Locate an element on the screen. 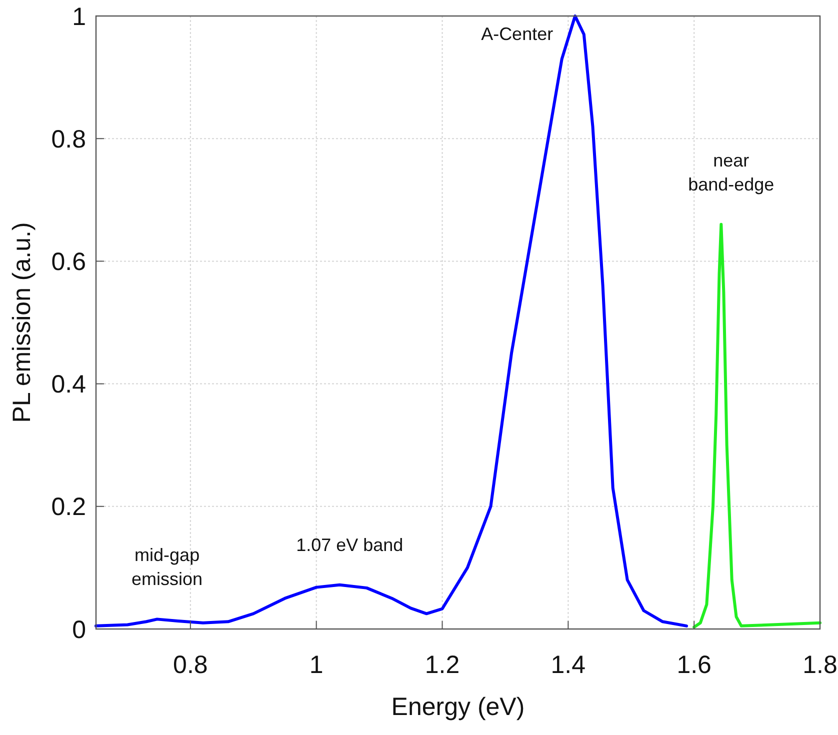 This screenshot has width=838, height=735. y-axis-title: PL emission (a.u.) is located at coordinates (22, 322).